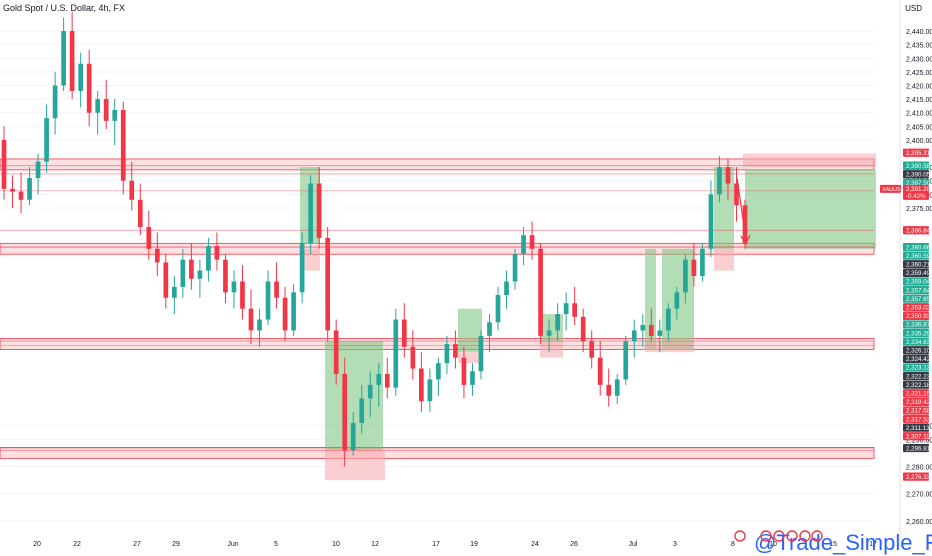 This screenshot has width=932, height=556. I want to click on price-label: 2,324.42, so click(917, 358).